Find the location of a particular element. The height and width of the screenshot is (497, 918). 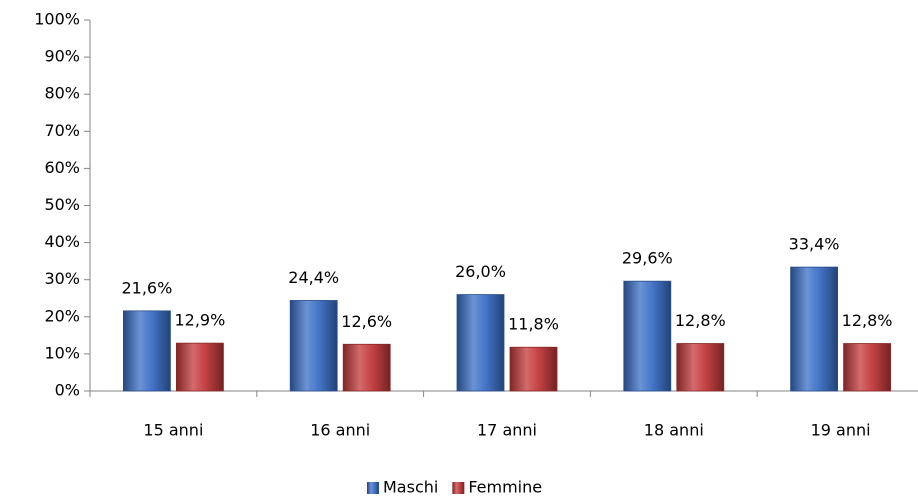

y-tick-label: 50% is located at coordinates (62, 204).